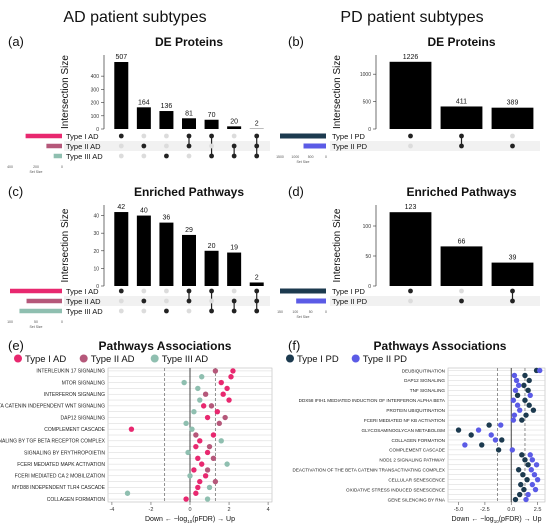  What do you see at coordinates (234, 269) in the screenshot?
I see `bar-ii-iii` at bounding box center [234, 269].